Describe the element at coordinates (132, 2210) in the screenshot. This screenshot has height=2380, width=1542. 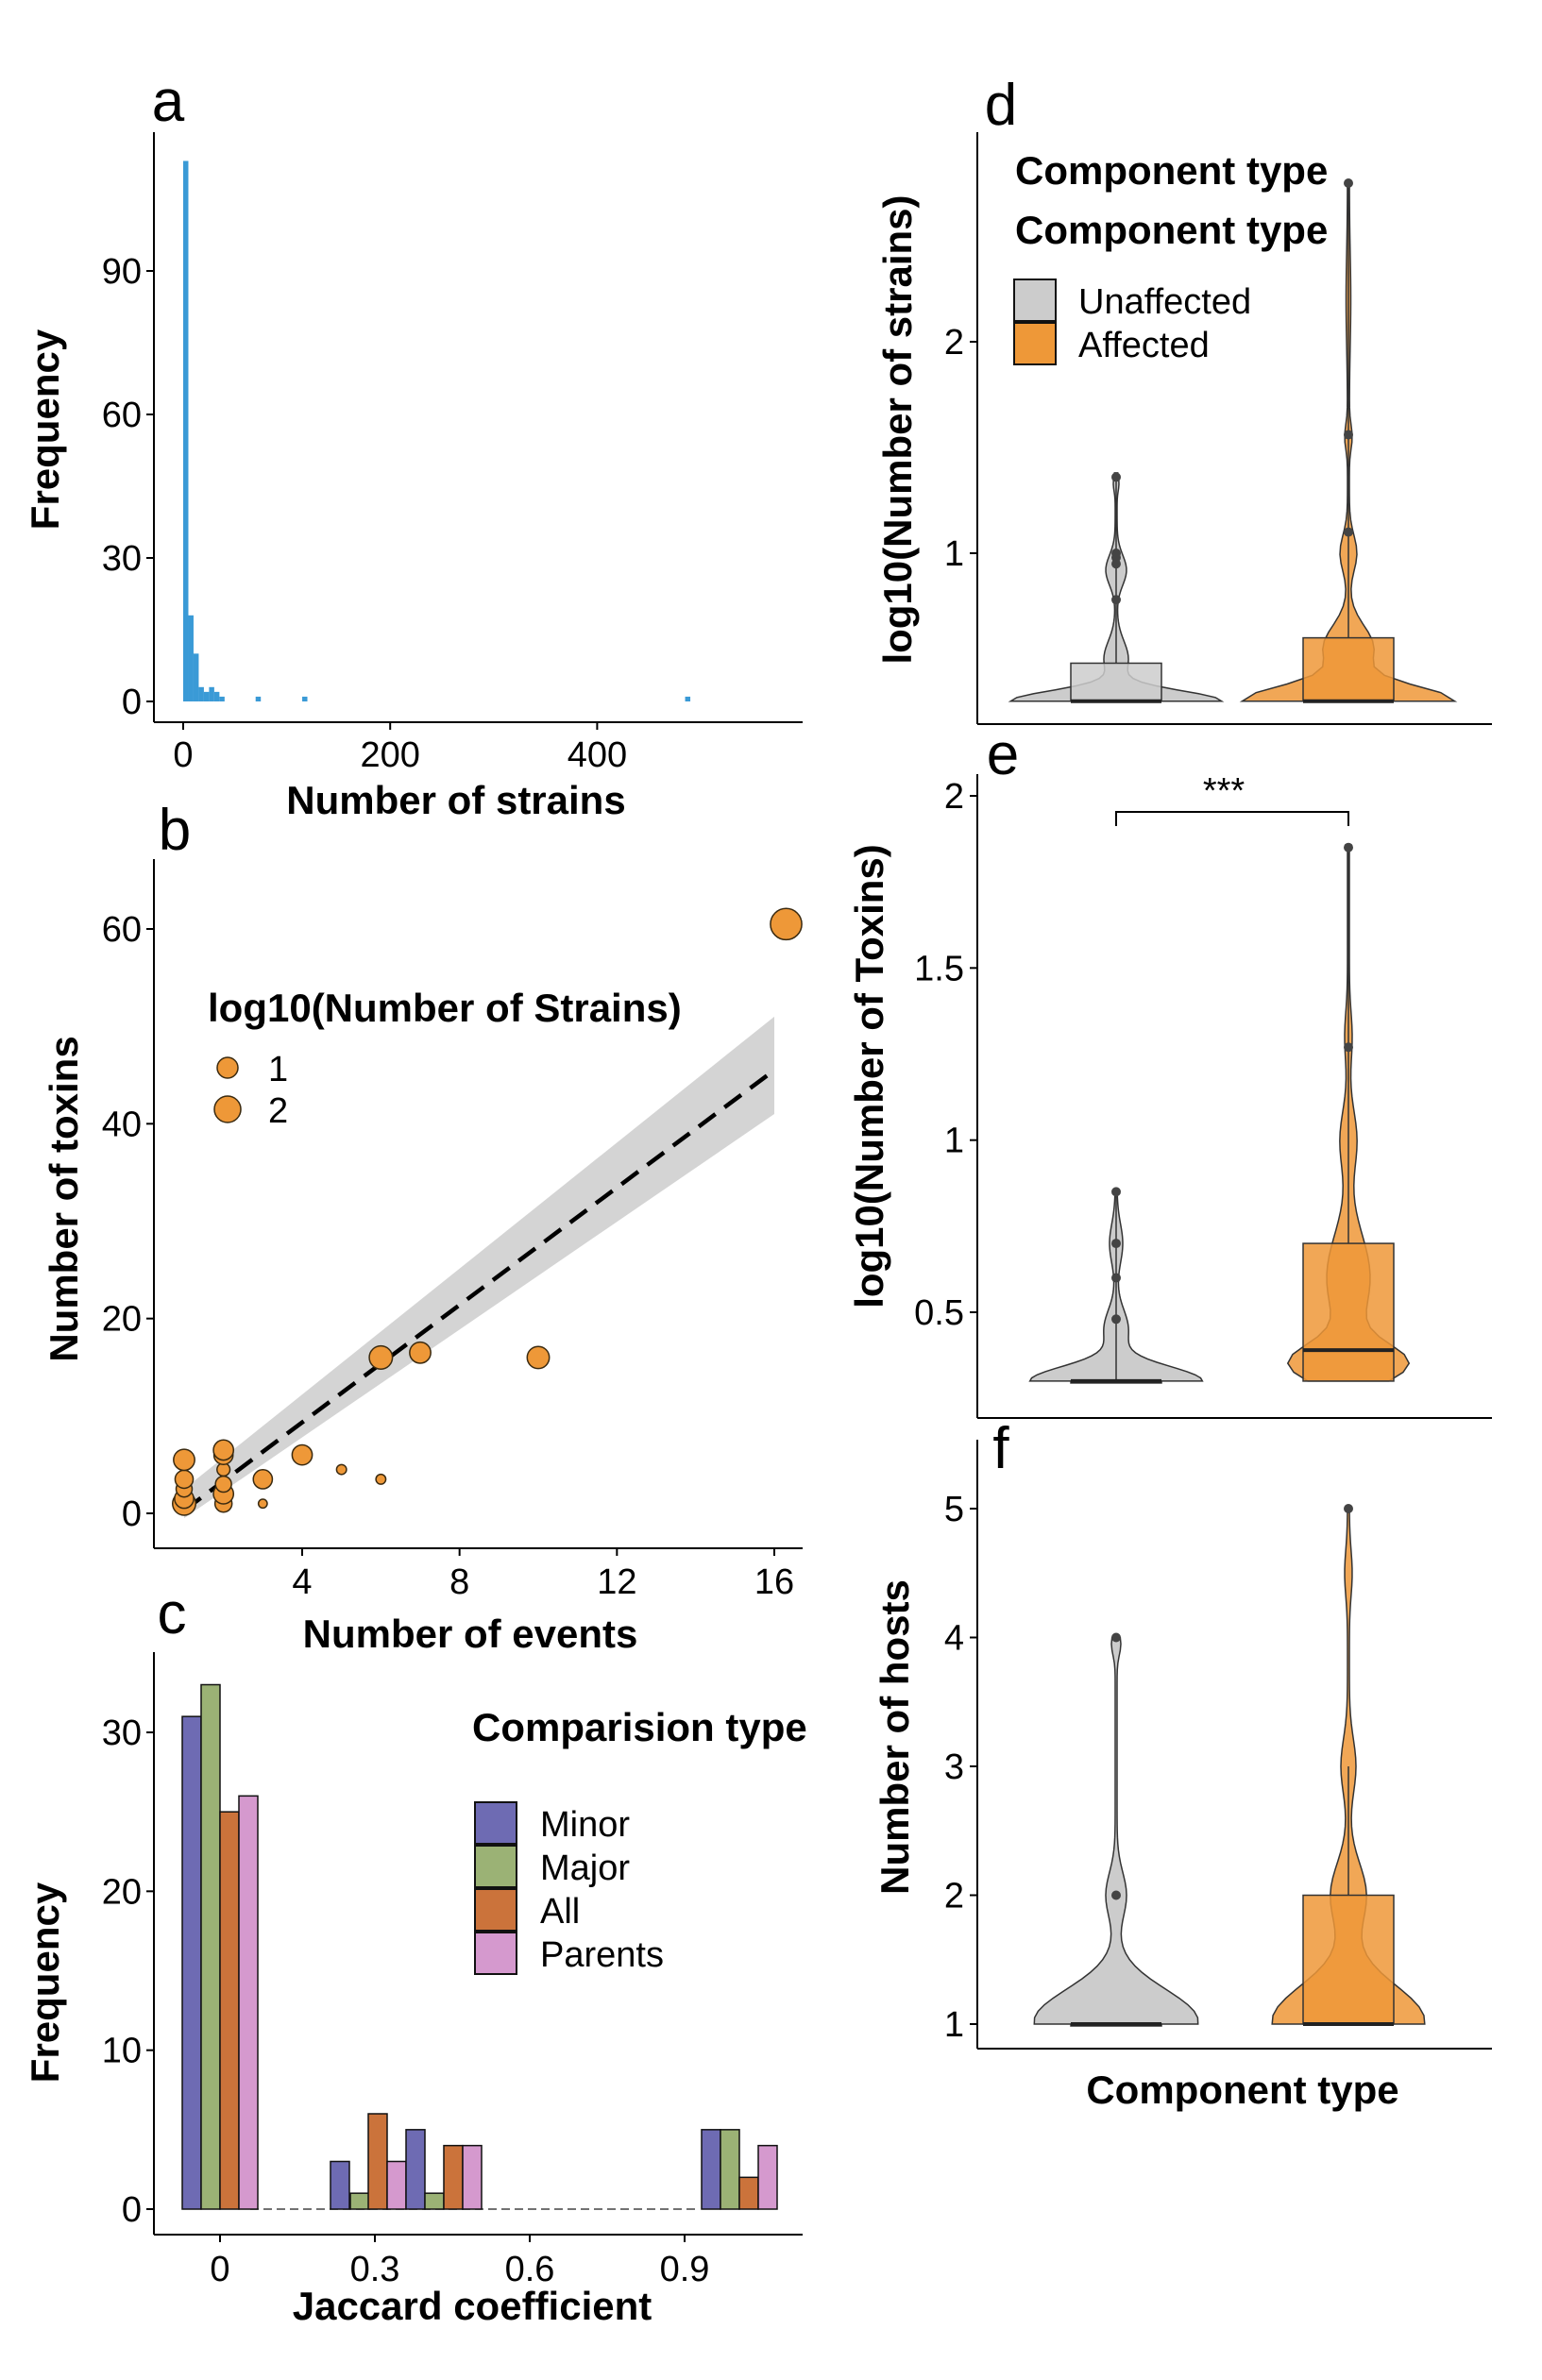
I see `panel-c-y-tick-label: 0` at that location.